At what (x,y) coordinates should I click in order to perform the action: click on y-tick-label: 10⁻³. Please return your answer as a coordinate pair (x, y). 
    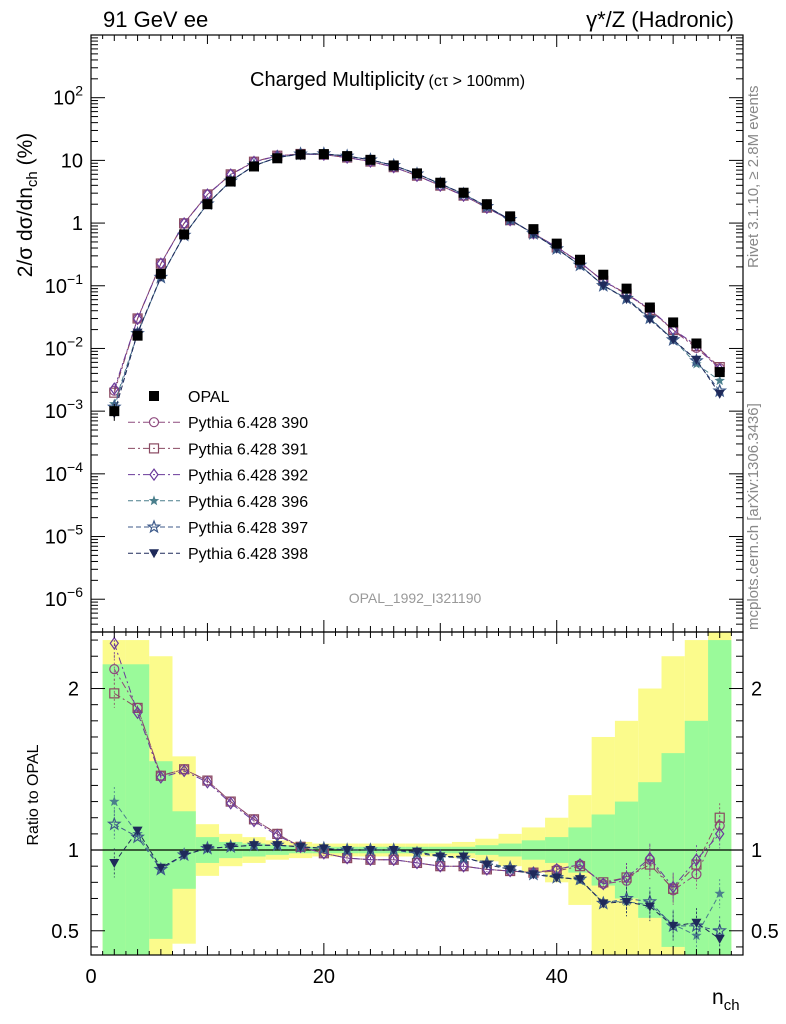
    Looking at the image, I should click on (64, 409).